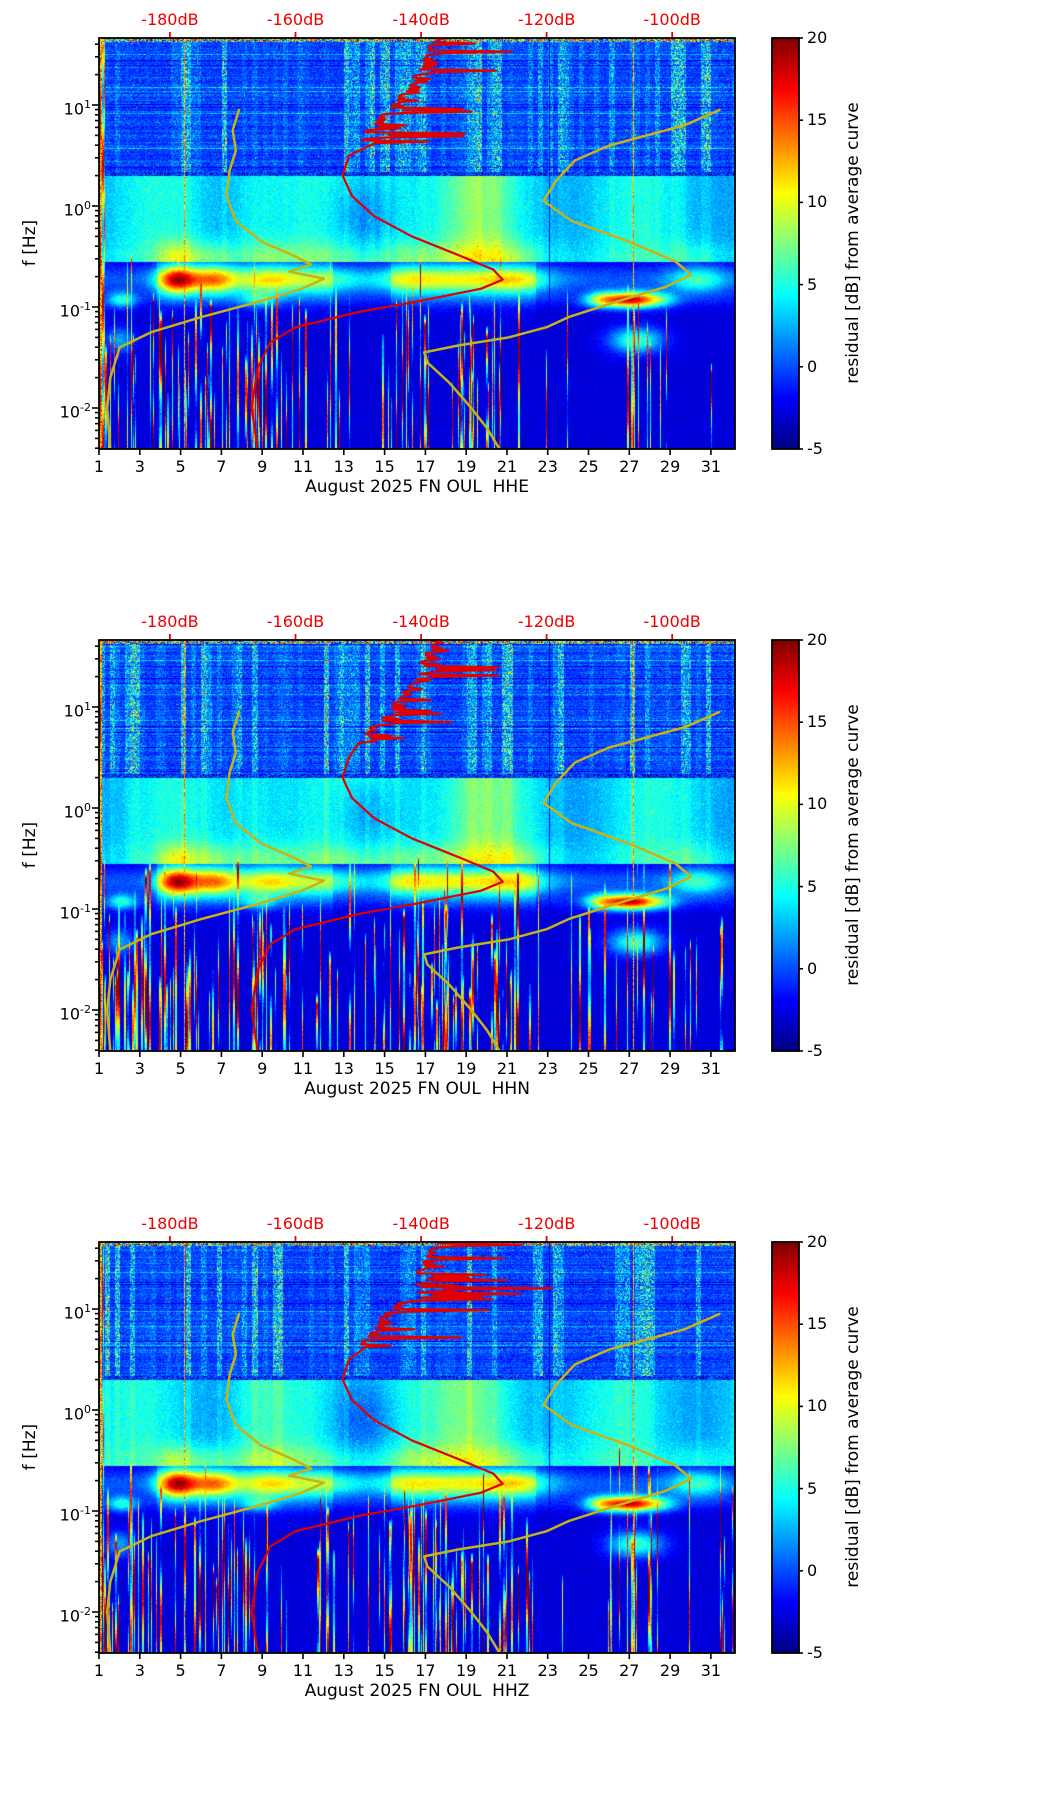 Image resolution: width=1052 pixels, height=1806 pixels. Describe the element at coordinates (629, 1068) in the screenshot. I see `x-tick-label: 27` at that location.